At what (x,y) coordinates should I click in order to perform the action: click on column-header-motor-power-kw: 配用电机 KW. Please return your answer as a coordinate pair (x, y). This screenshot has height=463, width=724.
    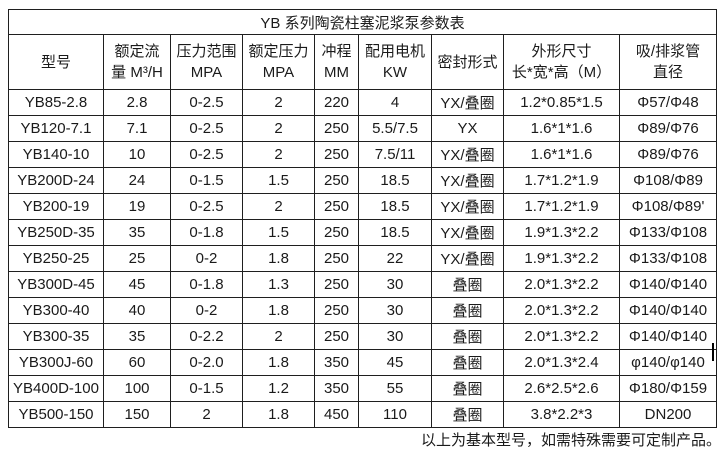
    Looking at the image, I should click on (395, 62).